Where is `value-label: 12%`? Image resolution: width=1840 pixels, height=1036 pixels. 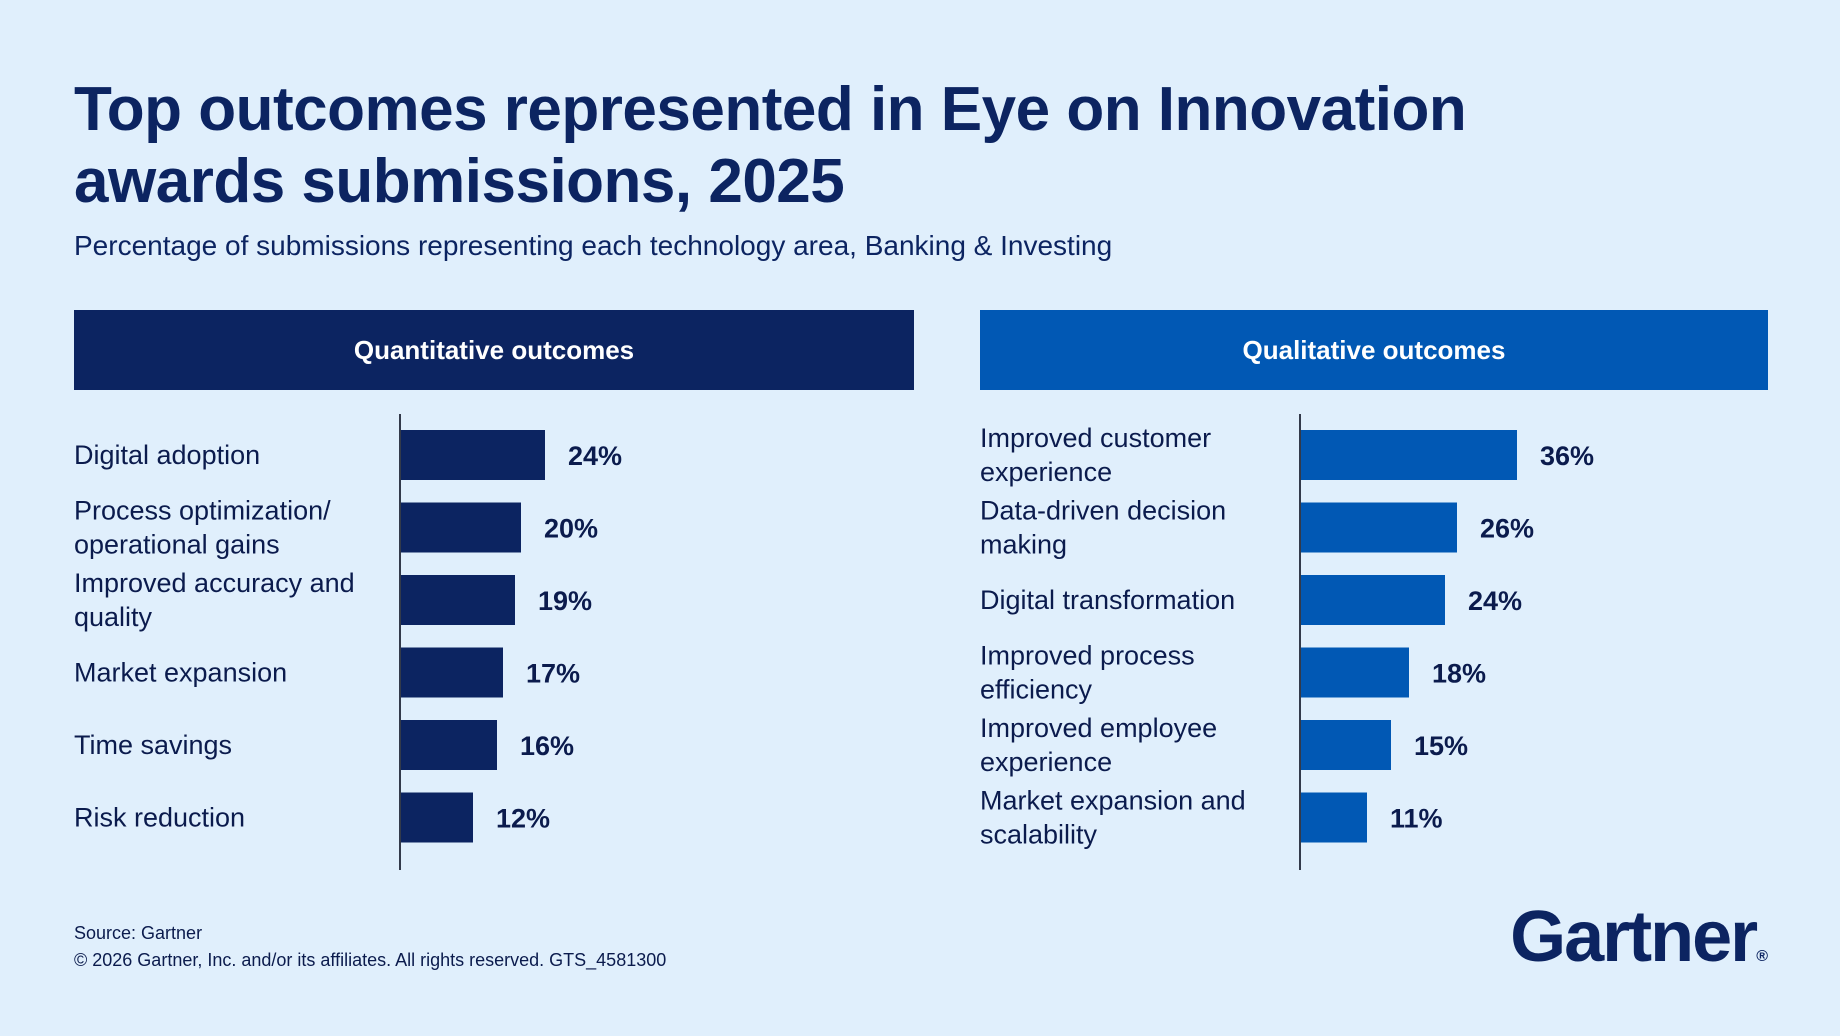 value-label: 12% is located at coordinates (523, 819).